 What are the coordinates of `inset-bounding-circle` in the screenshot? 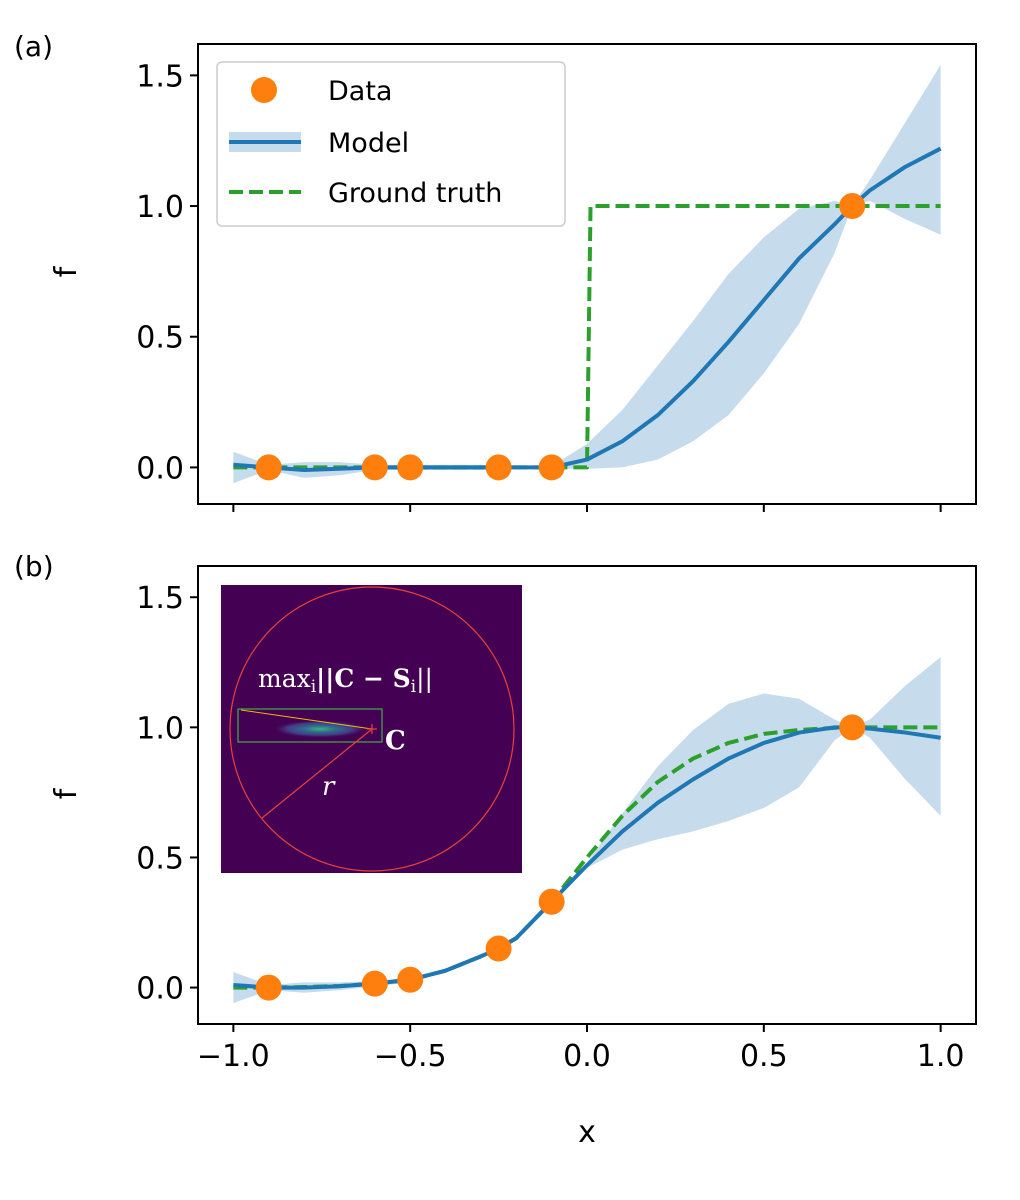 It's located at (372, 729).